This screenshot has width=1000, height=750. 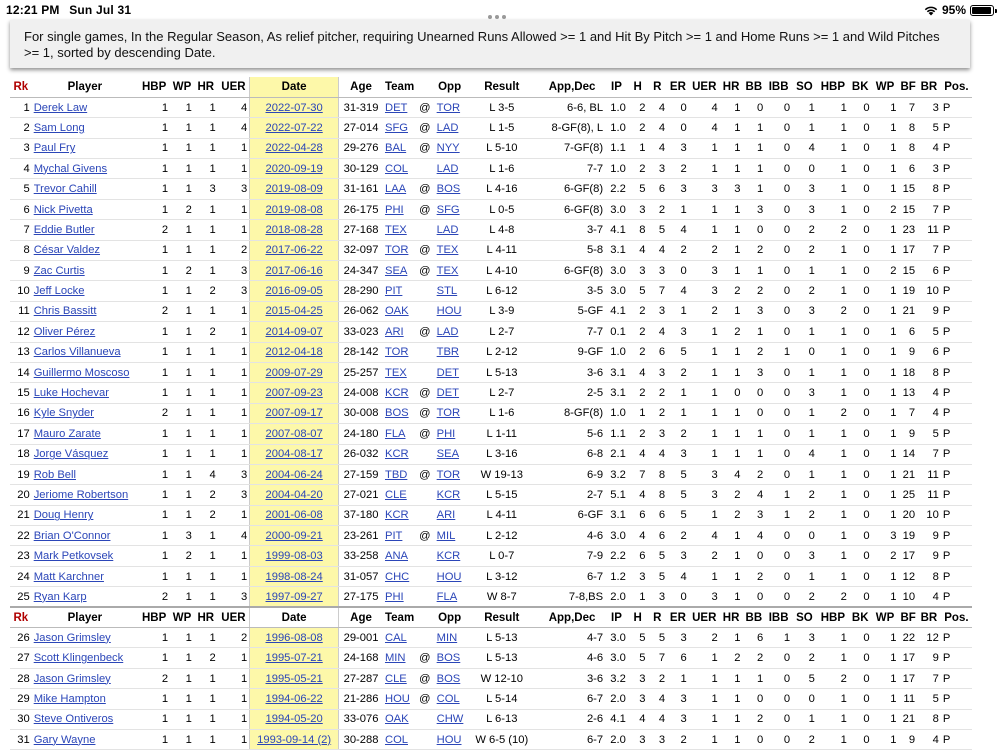 I want to click on team-link: ANA, so click(x=396, y=556).